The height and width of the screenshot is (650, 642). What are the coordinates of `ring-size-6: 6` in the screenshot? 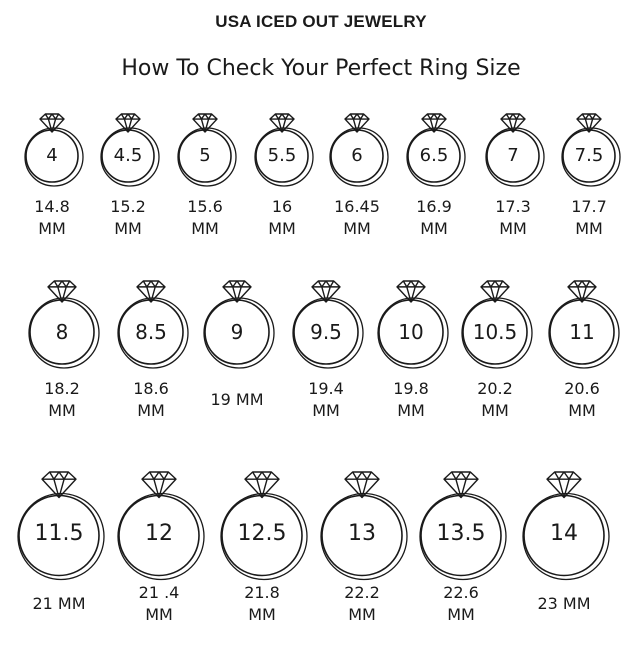 It's located at (357, 148).